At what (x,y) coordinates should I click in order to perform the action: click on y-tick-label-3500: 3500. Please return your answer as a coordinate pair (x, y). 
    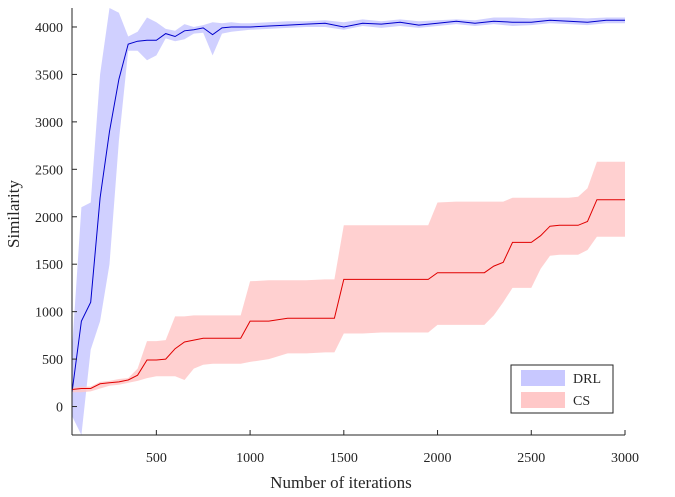
    Looking at the image, I should click on (49, 75).